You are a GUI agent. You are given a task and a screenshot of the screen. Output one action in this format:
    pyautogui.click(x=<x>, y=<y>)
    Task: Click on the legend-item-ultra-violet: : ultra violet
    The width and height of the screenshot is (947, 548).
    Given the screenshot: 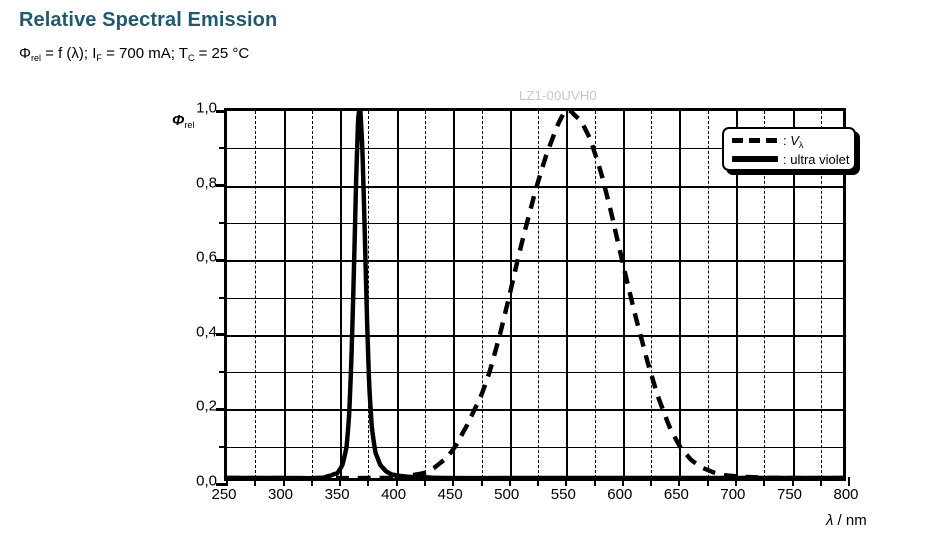 What is the action you would take?
    pyautogui.click(x=790, y=159)
    